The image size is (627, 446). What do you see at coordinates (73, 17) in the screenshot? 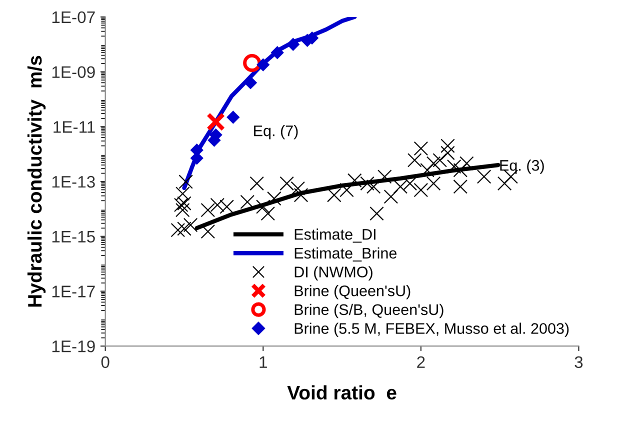
I see `y-tick-label: 1E-07` at bounding box center [73, 17].